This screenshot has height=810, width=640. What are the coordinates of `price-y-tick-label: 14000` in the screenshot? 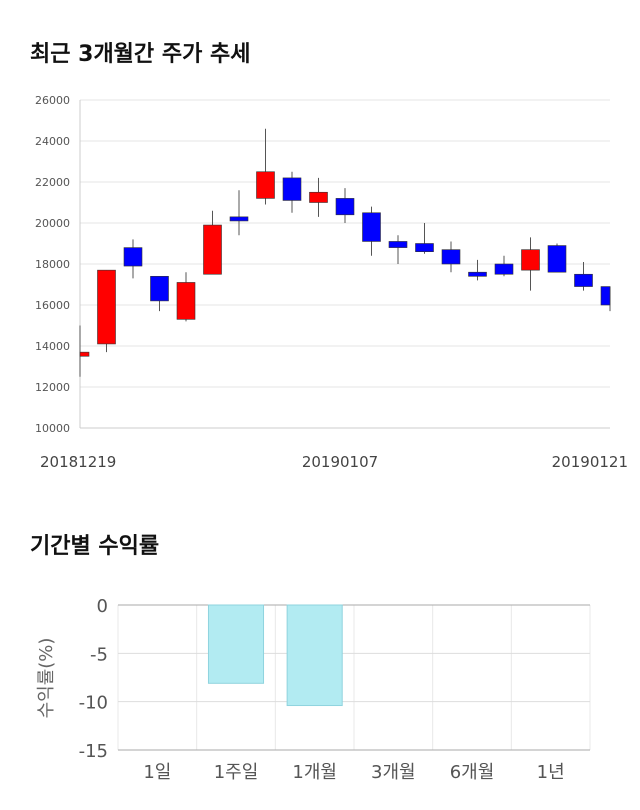 It's located at (52, 346).